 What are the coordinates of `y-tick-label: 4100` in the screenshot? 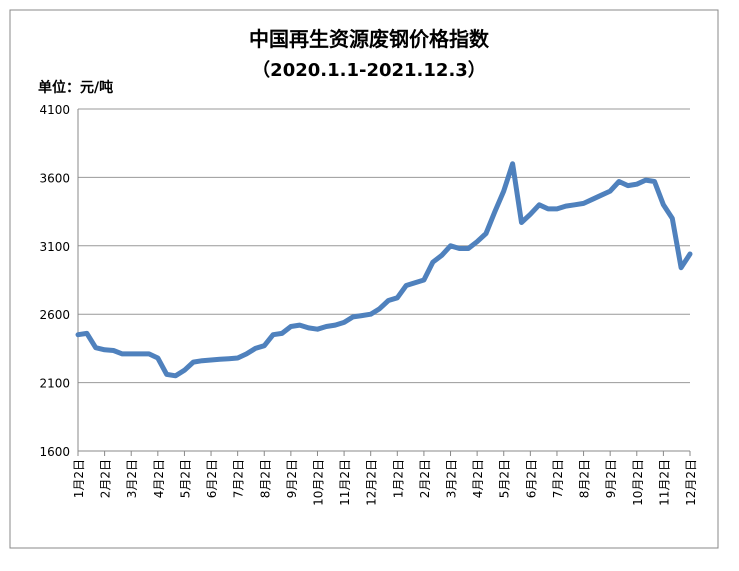 It's located at (54, 110).